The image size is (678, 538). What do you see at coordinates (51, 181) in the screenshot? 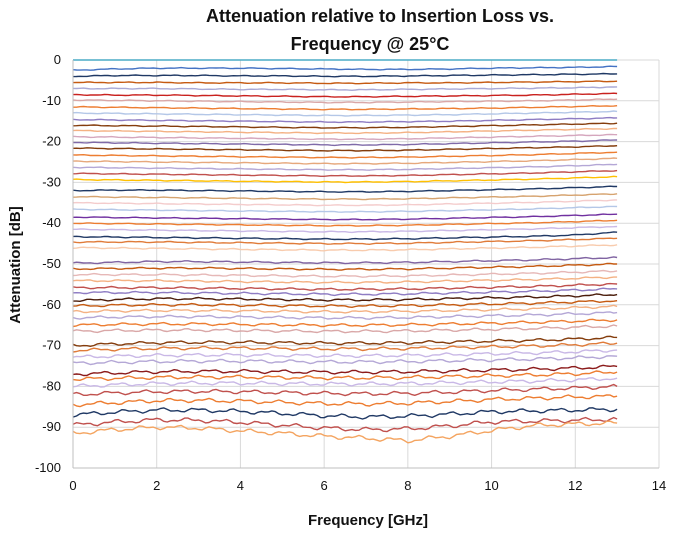
I see `y-tick-label: -30` at bounding box center [51, 181].